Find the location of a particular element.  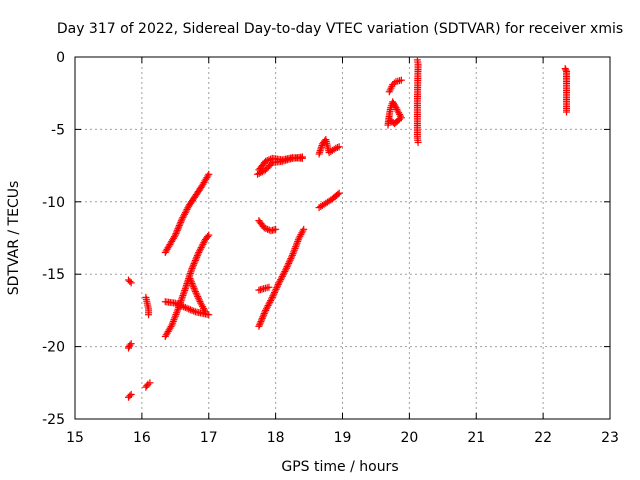

x-axis-label: GPS time / hours is located at coordinates (339, 467).